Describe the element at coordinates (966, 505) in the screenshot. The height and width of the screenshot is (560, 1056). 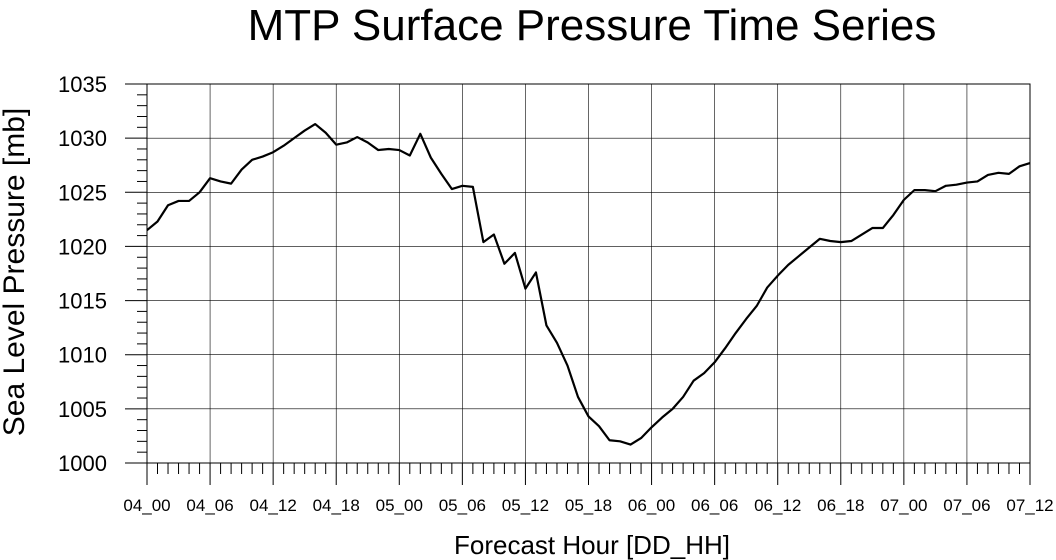
I see `x-tick-label: 07_06` at that location.